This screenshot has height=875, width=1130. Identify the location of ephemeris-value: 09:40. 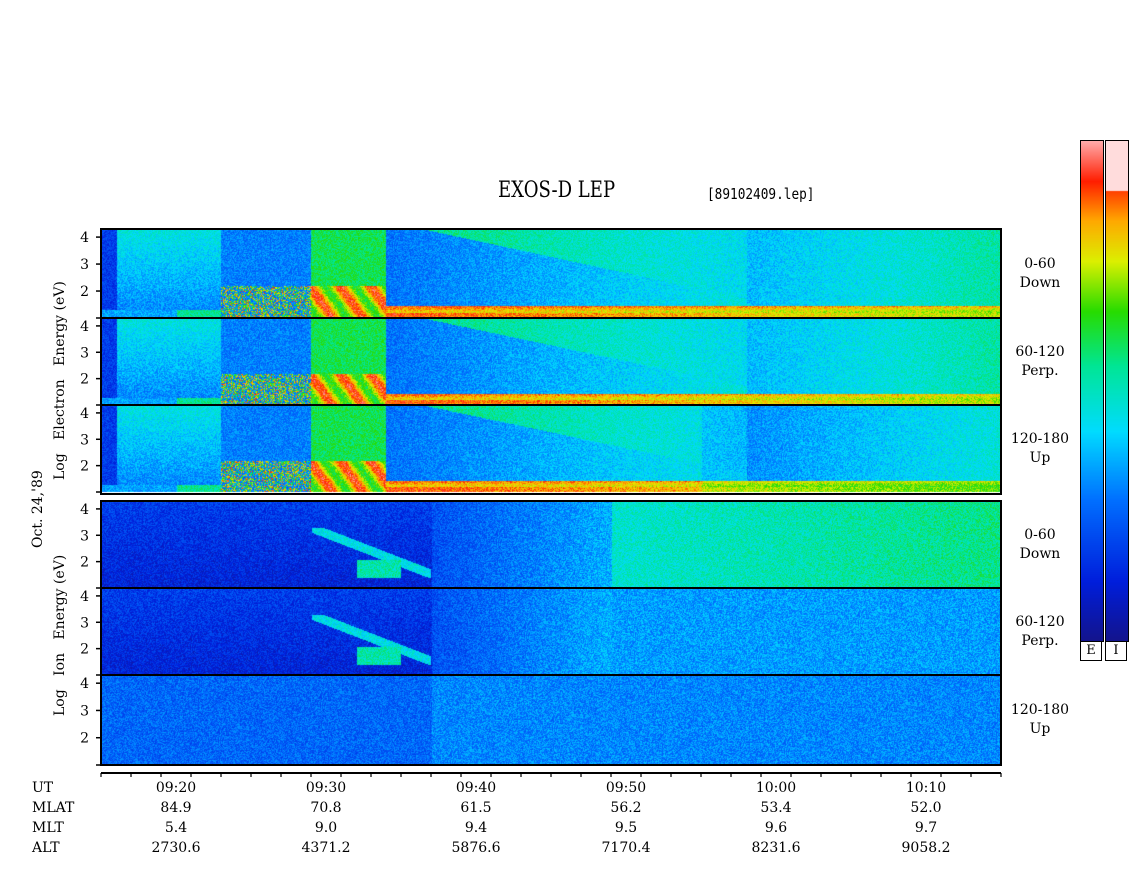
(476, 788).